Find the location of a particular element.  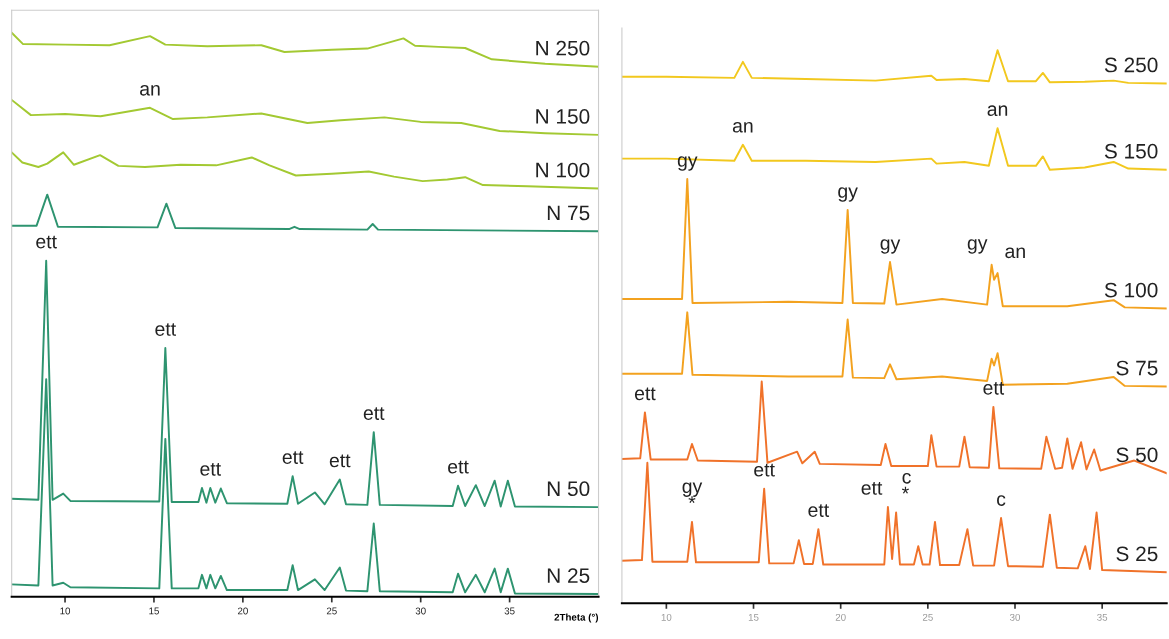

series-label: S 150 is located at coordinates (1131, 151).